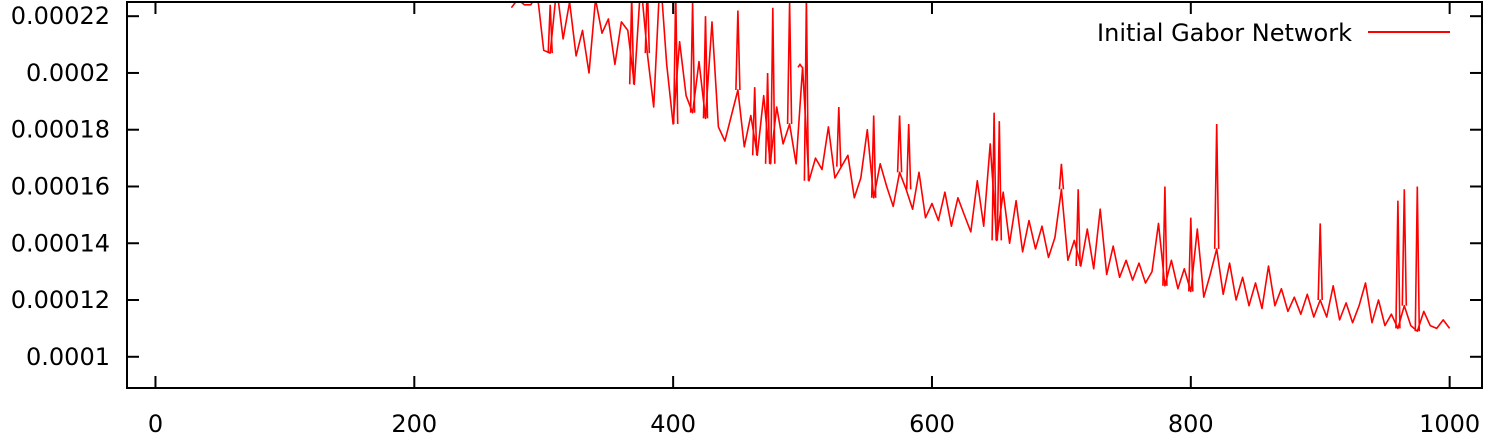  I want to click on x-tick-label: 600, so click(932, 422).